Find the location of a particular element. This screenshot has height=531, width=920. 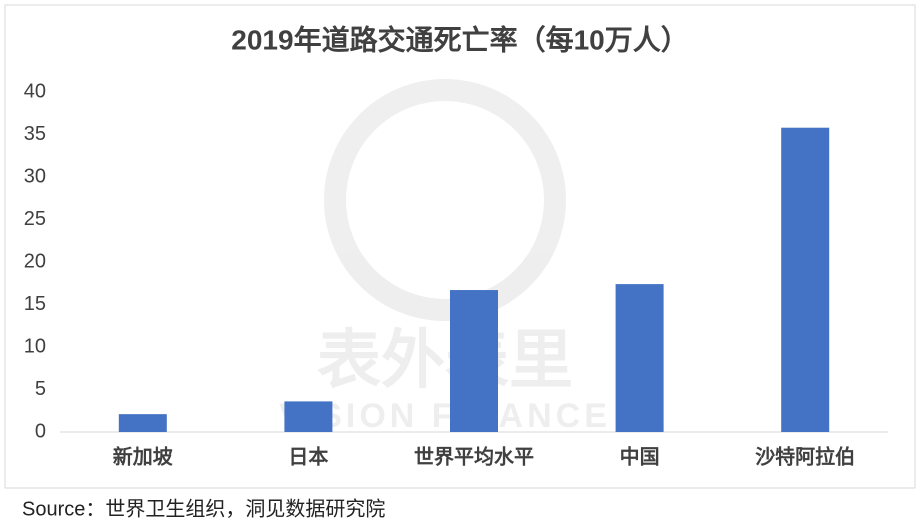

y-tick-label: 25 is located at coordinates (35, 219).